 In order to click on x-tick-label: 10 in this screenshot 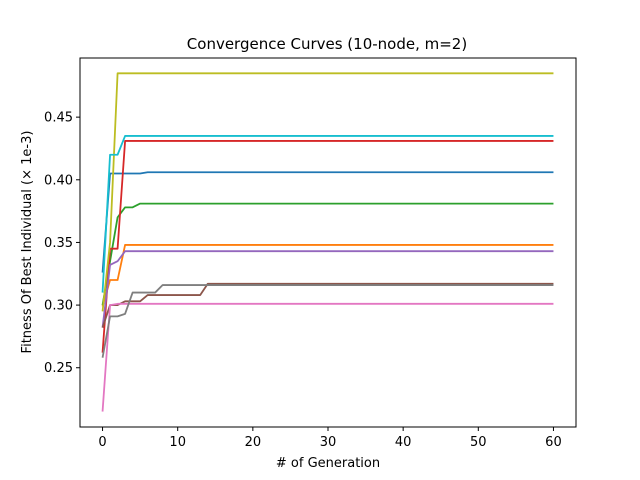, I will do `click(177, 442)`.